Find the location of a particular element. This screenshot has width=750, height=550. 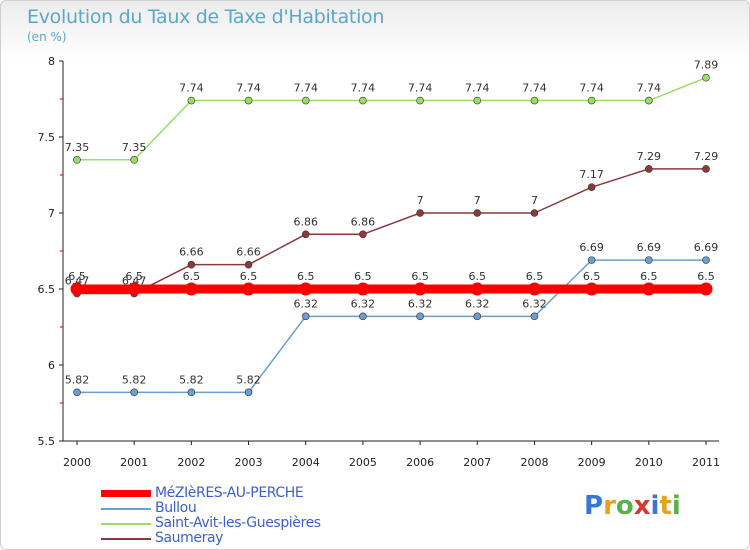

data-label-2: 7.35 is located at coordinates (77, 147).